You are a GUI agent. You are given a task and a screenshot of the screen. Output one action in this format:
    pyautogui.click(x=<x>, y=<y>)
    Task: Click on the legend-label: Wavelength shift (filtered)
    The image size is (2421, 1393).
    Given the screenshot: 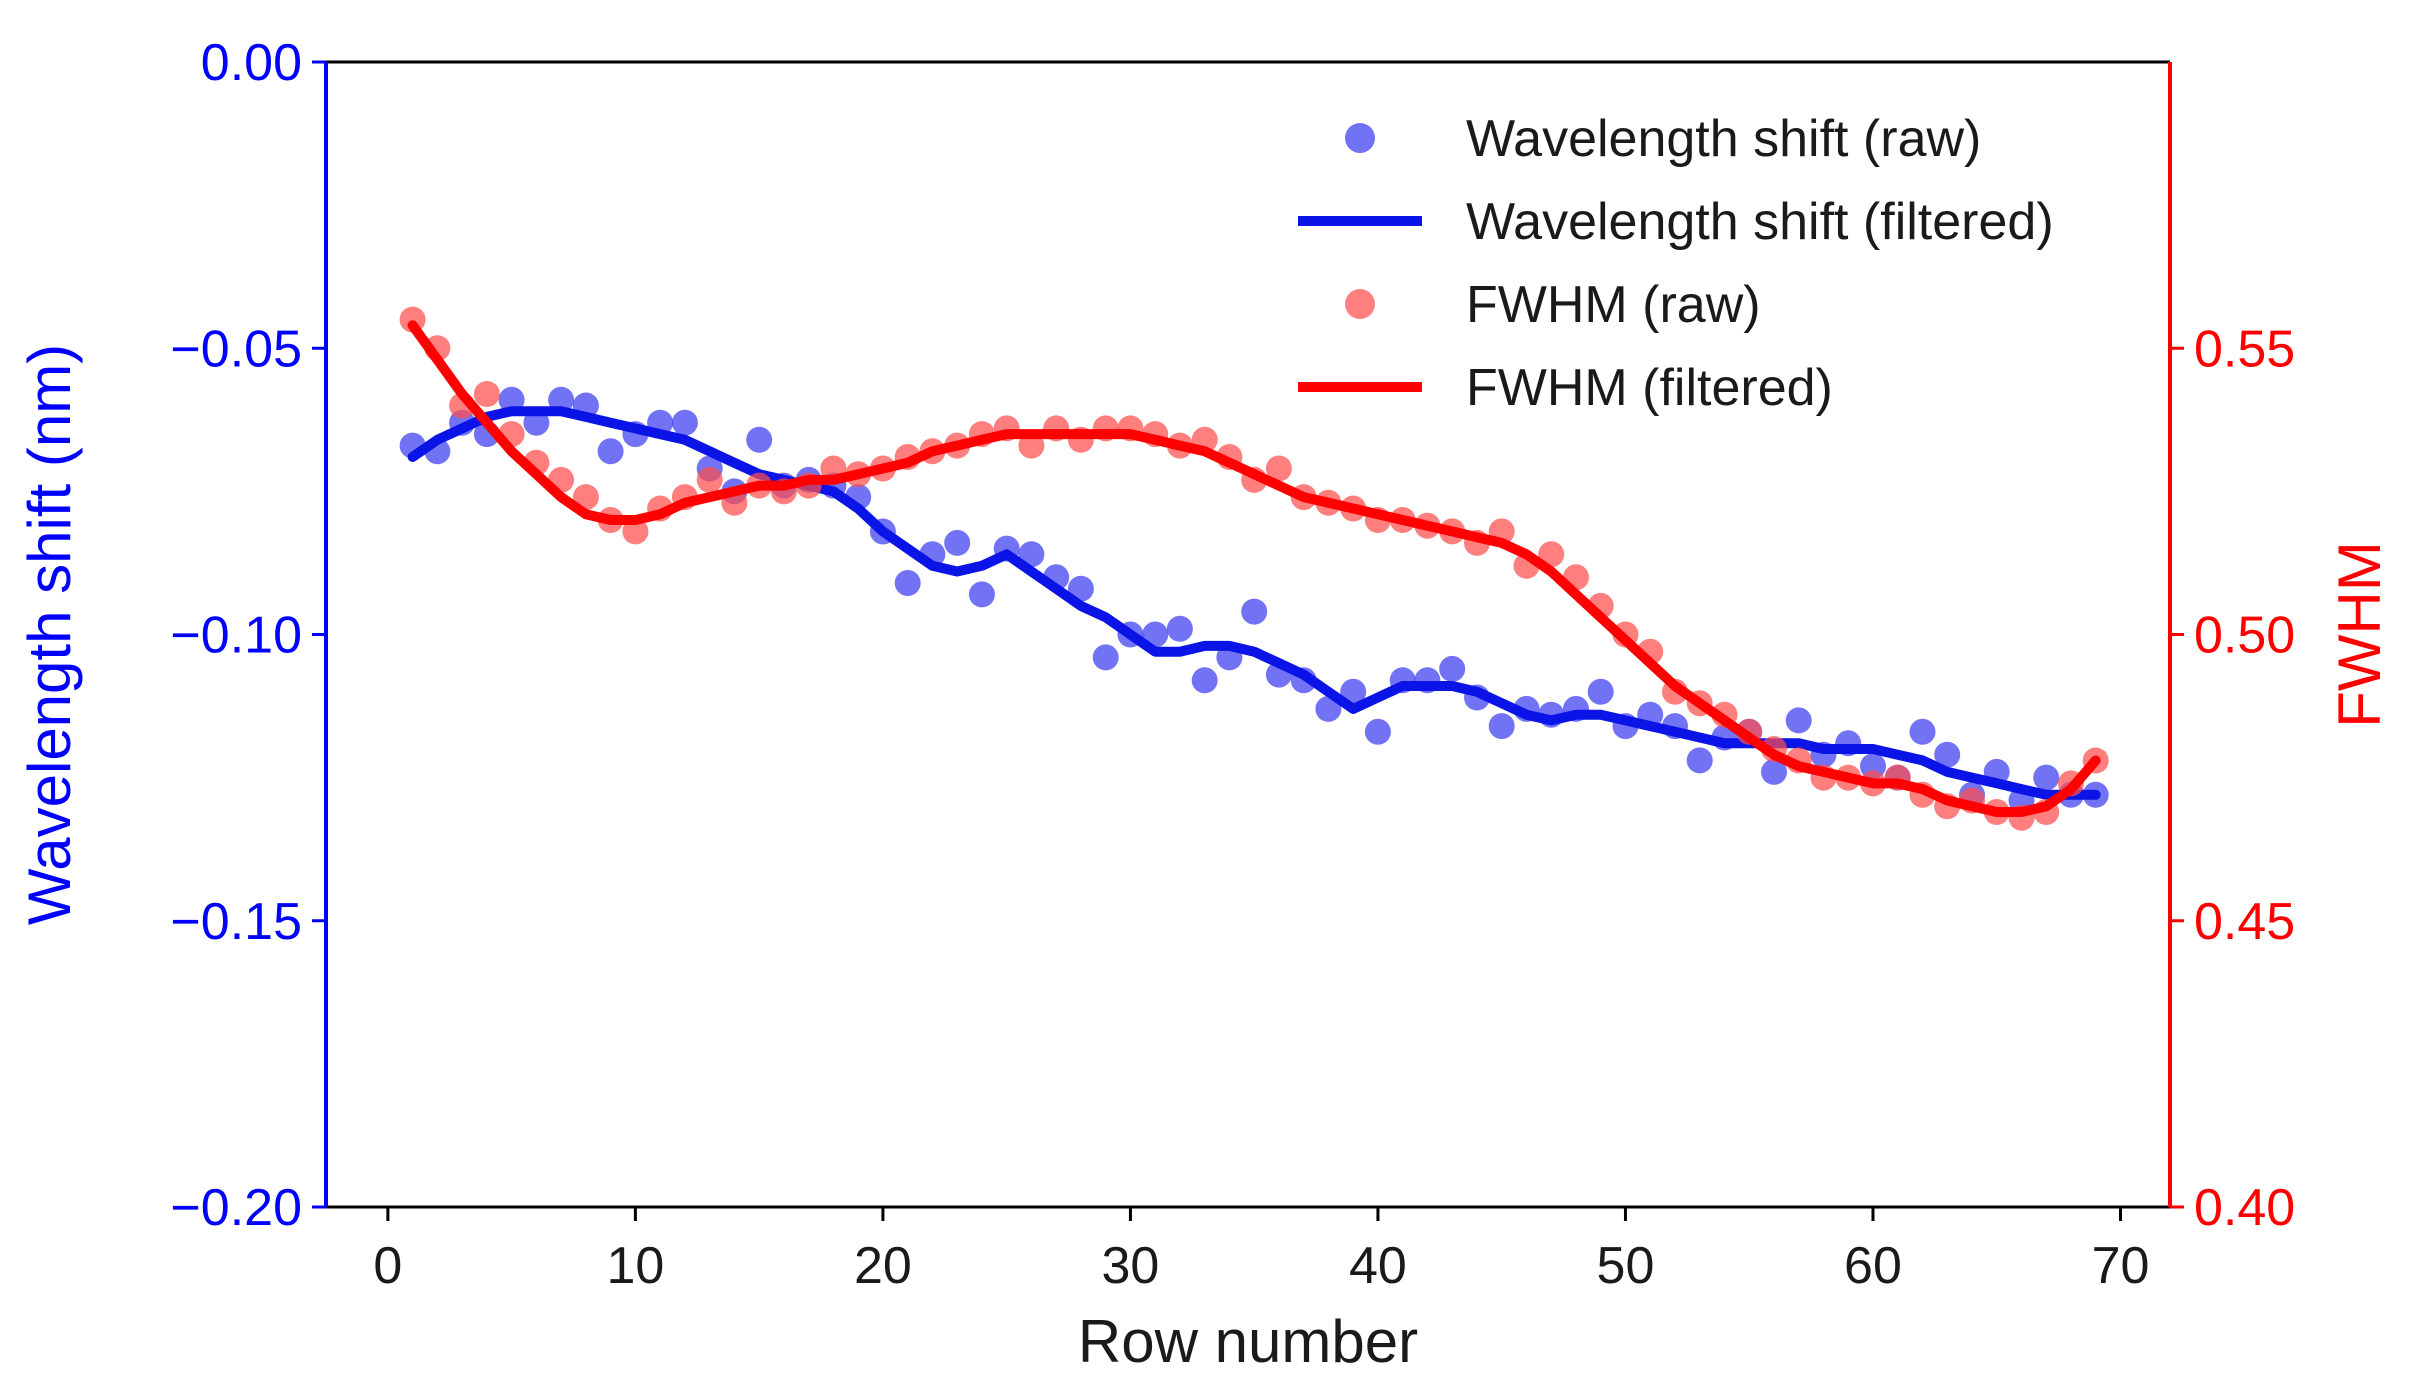 What is the action you would take?
    pyautogui.click(x=1760, y=222)
    